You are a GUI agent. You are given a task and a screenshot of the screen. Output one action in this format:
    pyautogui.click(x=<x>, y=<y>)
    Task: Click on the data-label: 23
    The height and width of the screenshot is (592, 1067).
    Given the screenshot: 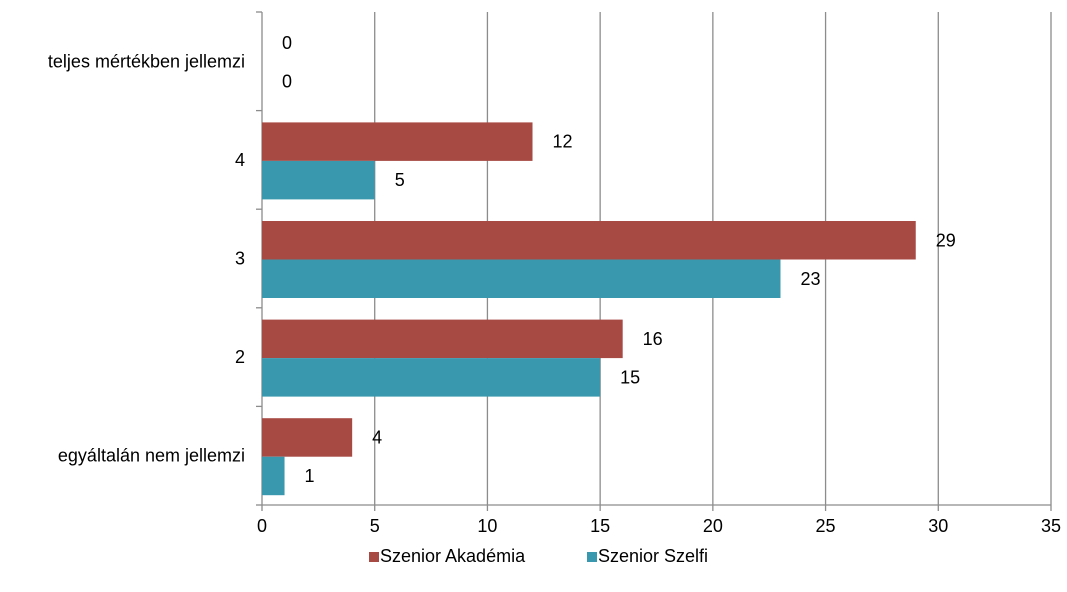 What is the action you would take?
    pyautogui.click(x=810, y=279)
    